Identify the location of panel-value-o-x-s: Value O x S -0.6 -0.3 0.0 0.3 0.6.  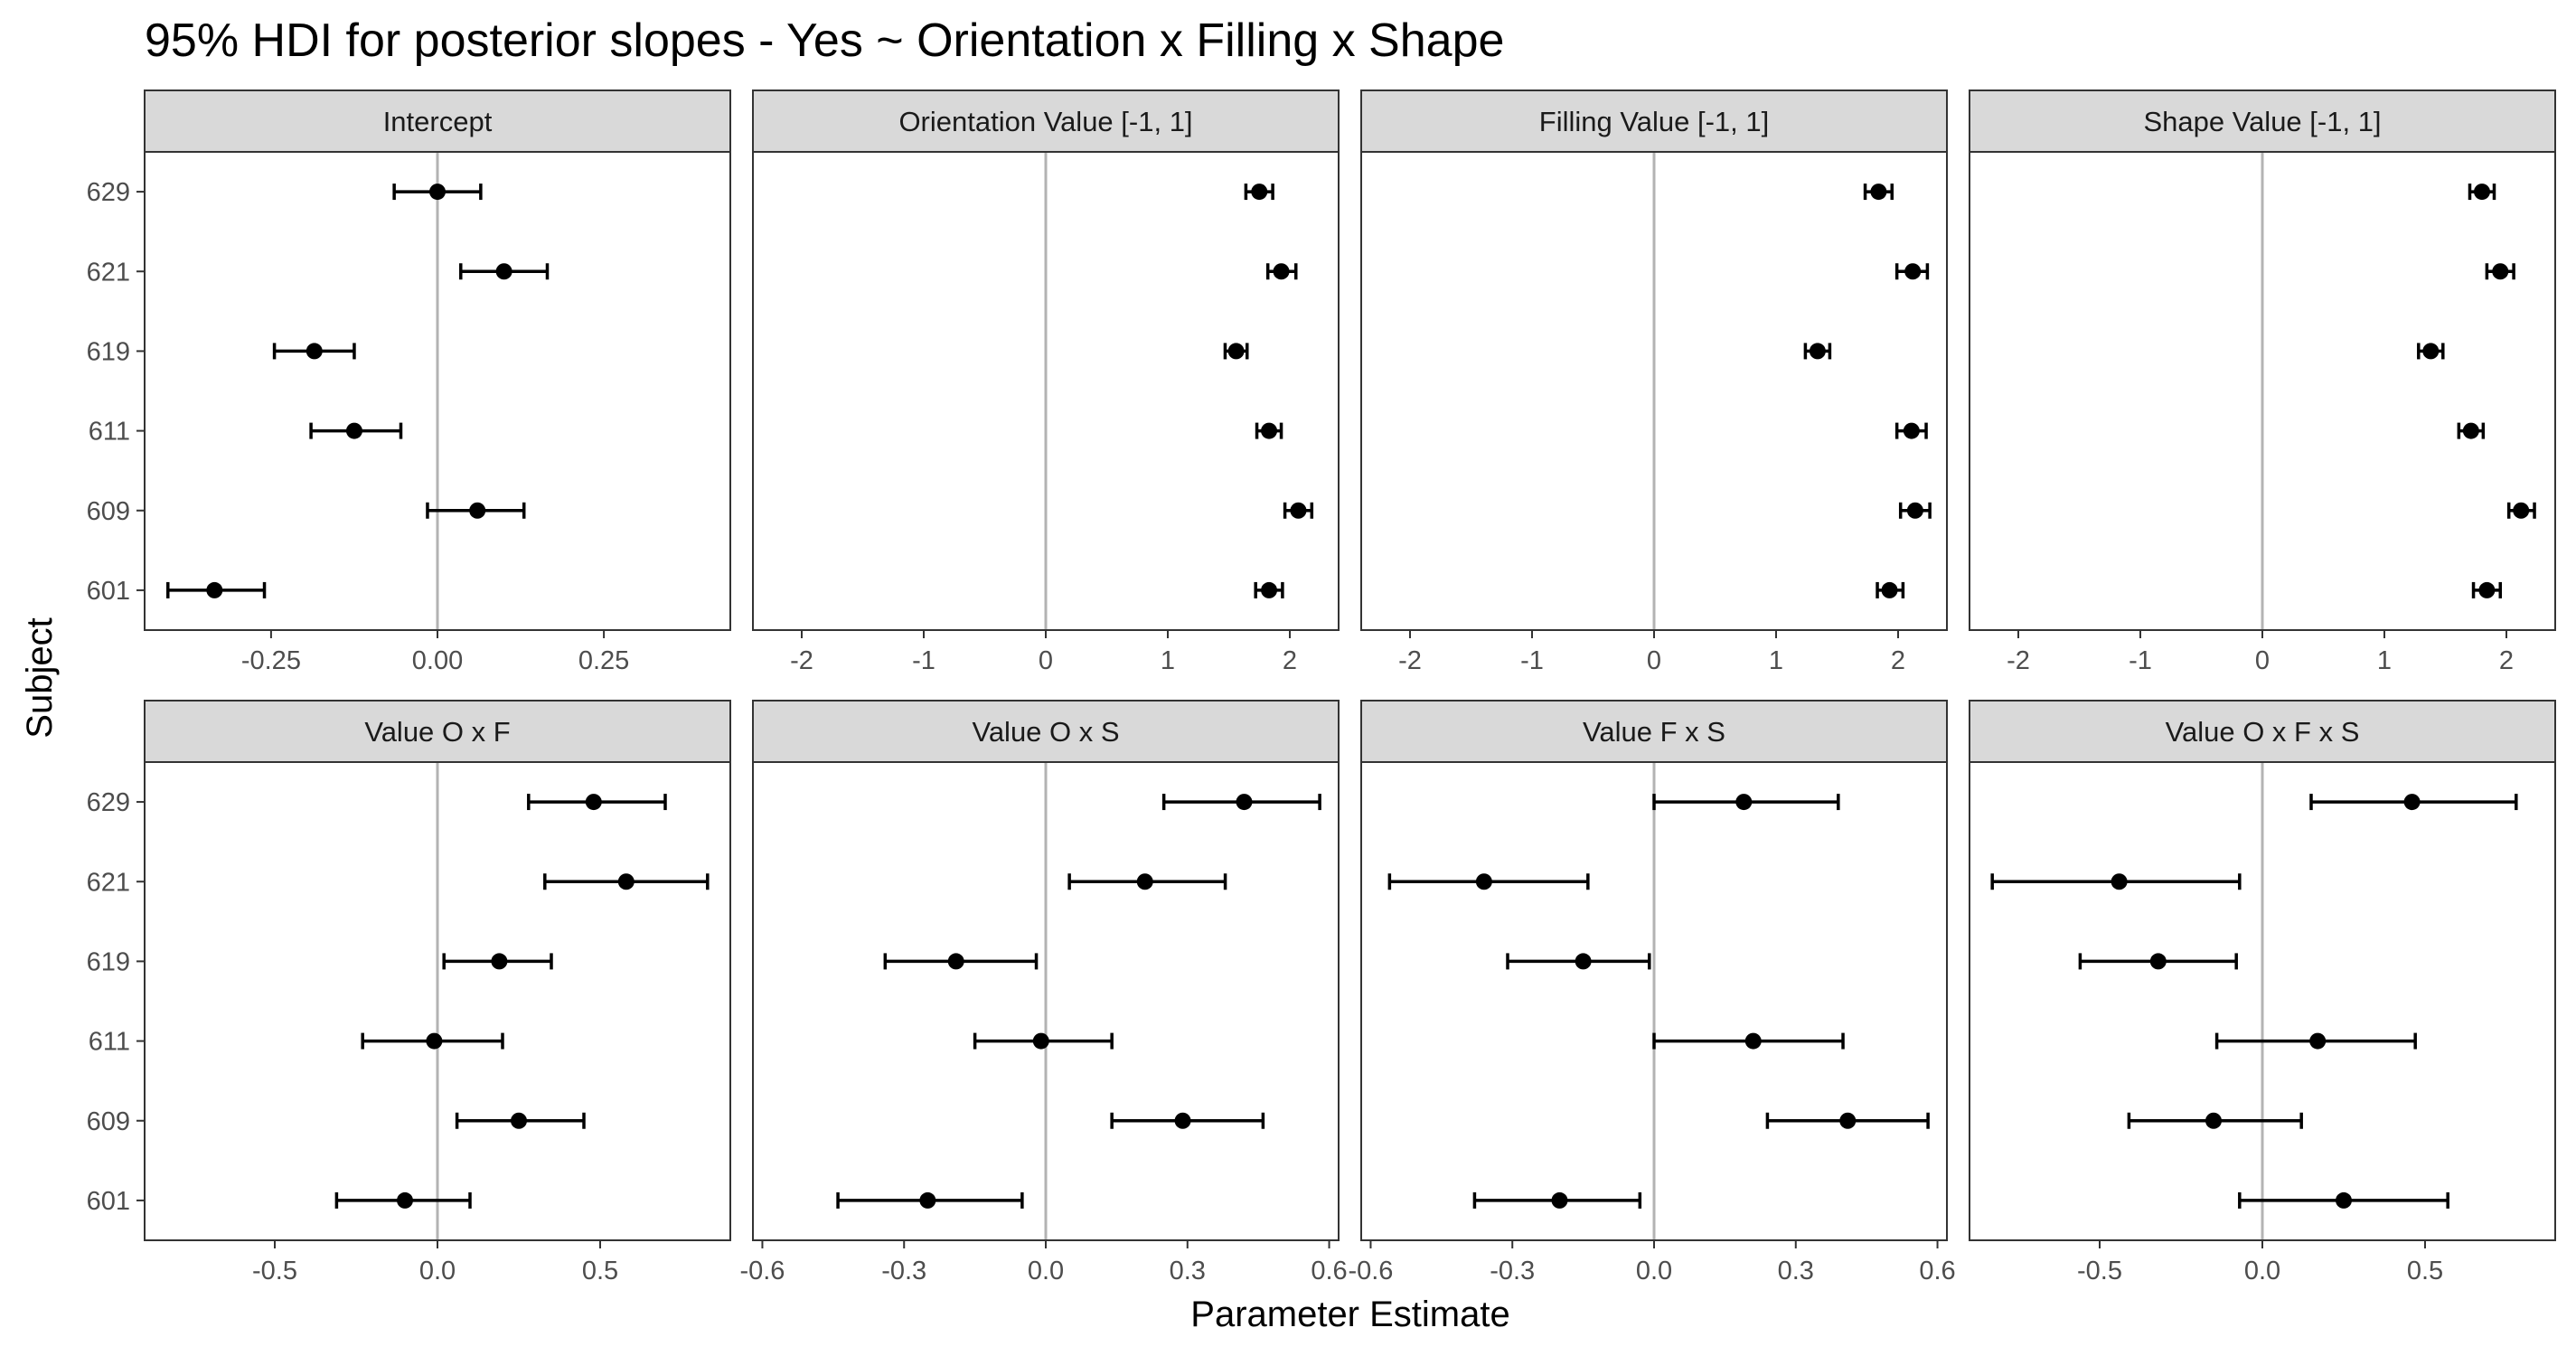
(1043, 992).